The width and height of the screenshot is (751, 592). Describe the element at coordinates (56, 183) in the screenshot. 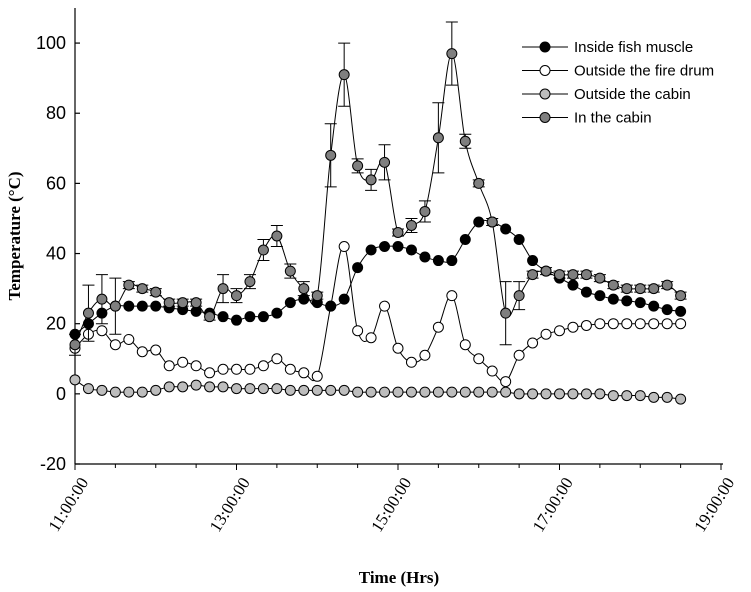

I see `y-tick-label: 60` at that location.